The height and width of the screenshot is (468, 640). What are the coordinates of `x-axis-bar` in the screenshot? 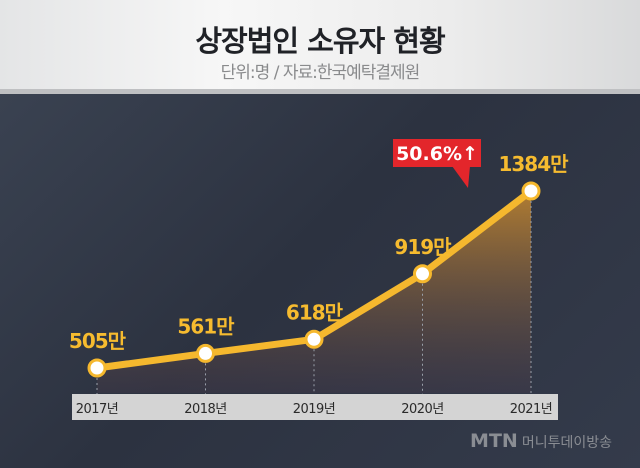 It's located at (315, 407).